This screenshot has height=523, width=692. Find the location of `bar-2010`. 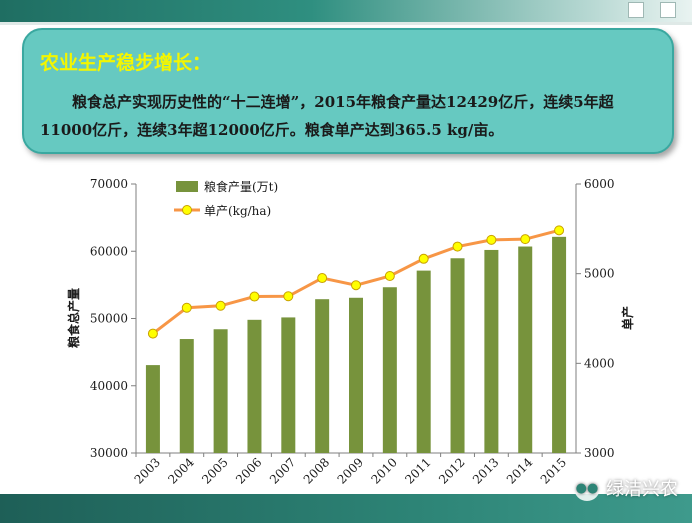

bar-2010 is located at coordinates (389, 370).